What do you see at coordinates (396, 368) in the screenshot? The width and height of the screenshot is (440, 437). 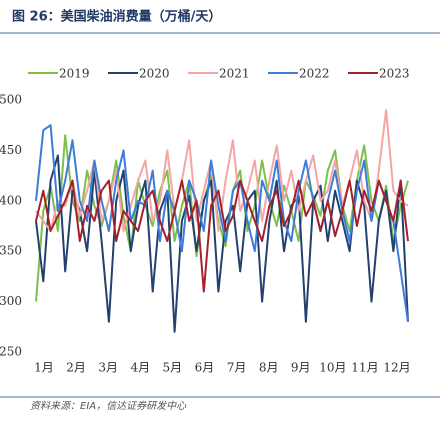 I see `x-tick-label: 12月` at bounding box center [396, 368].